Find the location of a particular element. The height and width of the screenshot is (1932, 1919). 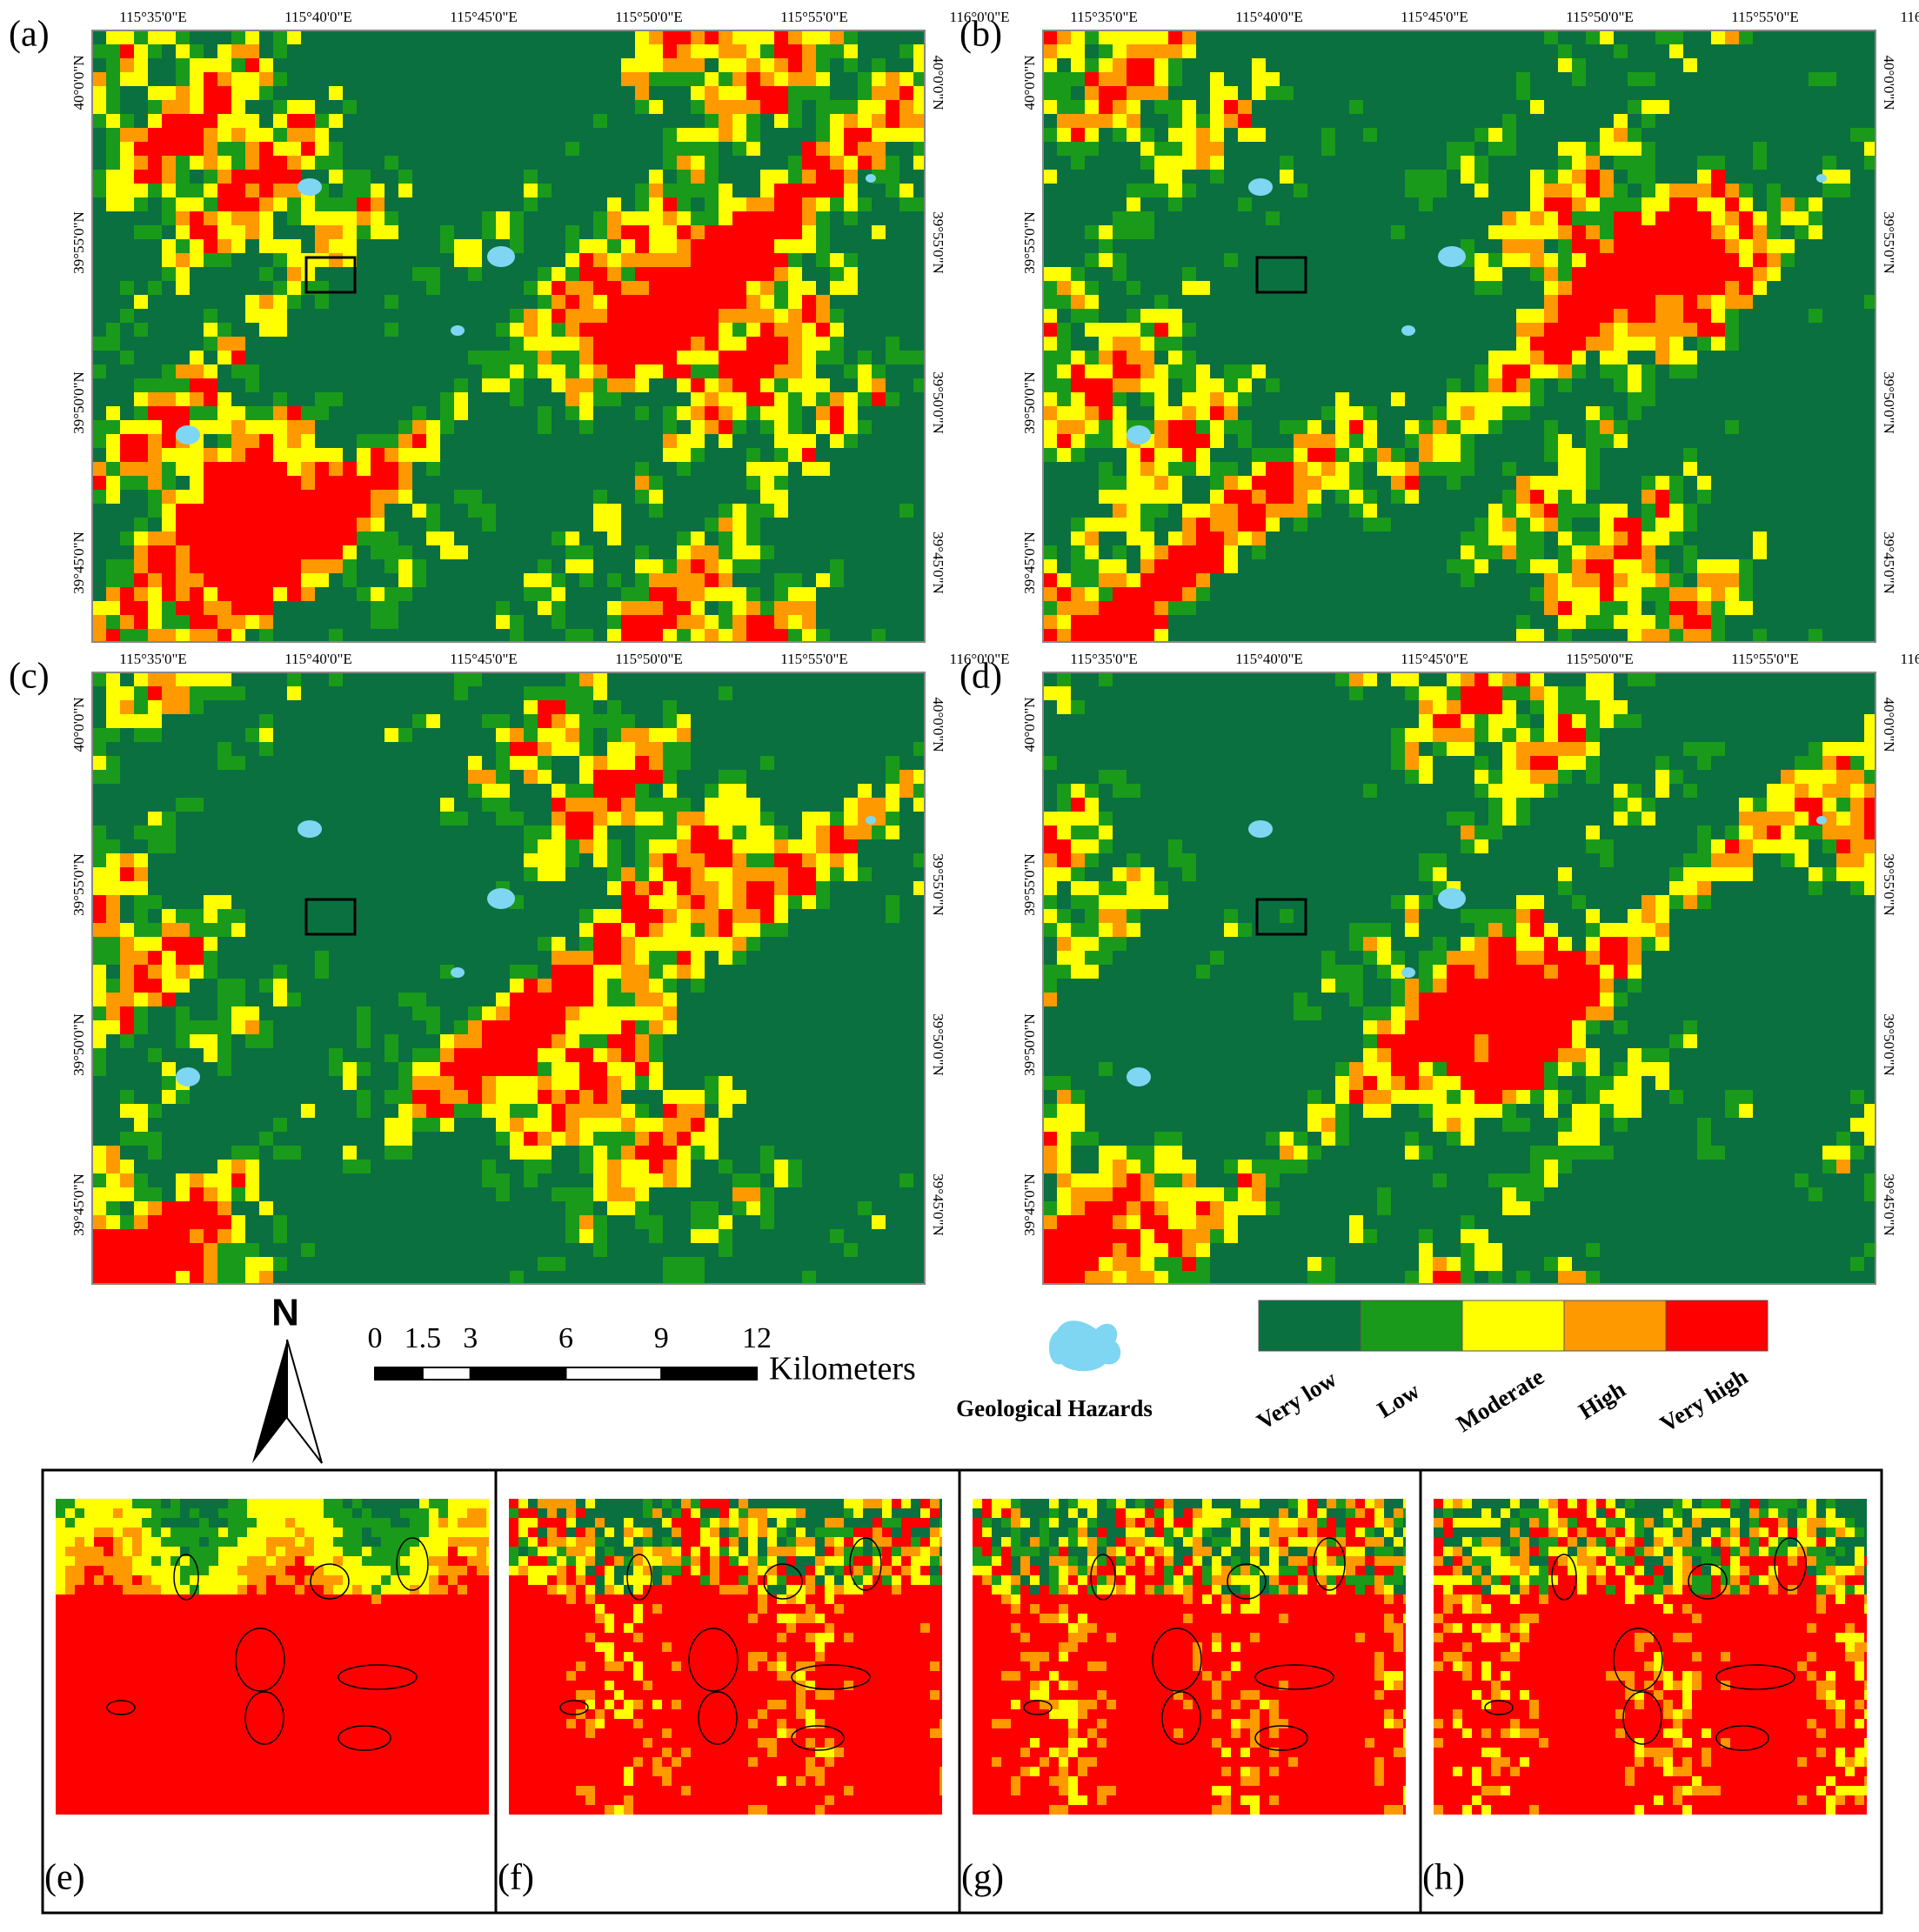

hazard-site is located at coordinates (310, 187).